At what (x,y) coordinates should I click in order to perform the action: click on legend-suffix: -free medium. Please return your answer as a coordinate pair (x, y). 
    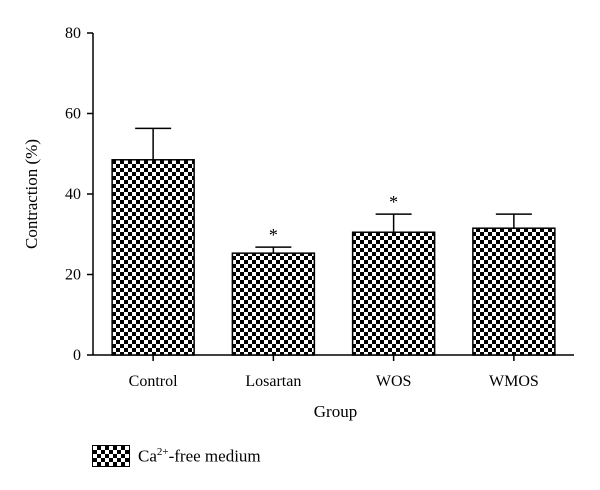
    Looking at the image, I should click on (214, 456).